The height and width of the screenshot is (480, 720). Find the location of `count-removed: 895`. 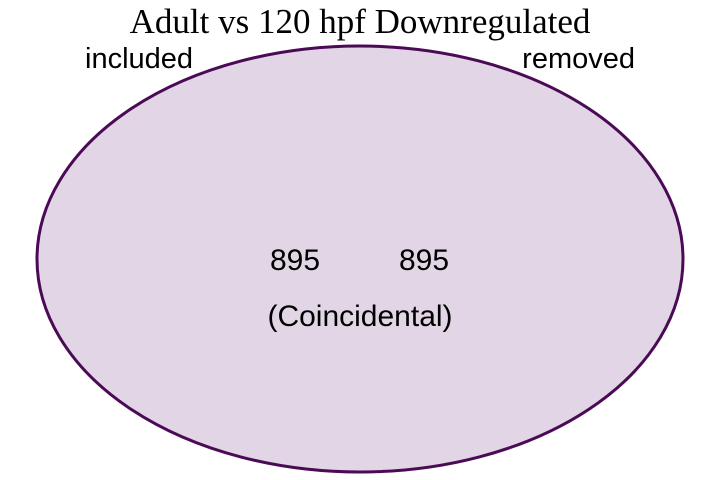

count-removed: 895 is located at coordinates (424, 260).